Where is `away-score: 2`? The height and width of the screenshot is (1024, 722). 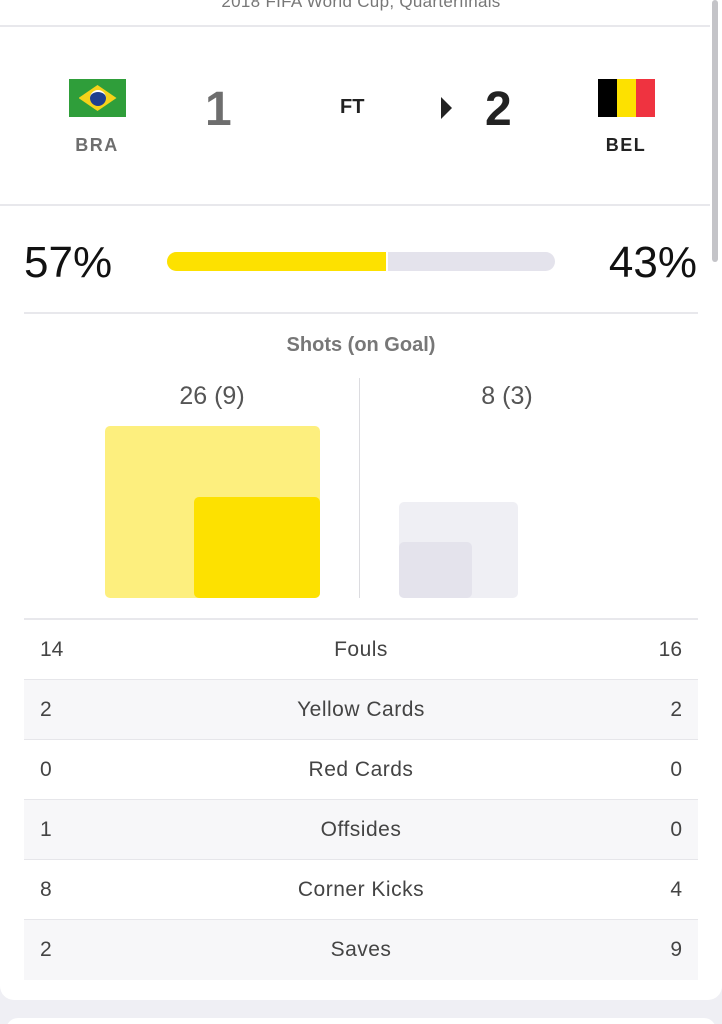 away-score: 2 is located at coordinates (498, 110).